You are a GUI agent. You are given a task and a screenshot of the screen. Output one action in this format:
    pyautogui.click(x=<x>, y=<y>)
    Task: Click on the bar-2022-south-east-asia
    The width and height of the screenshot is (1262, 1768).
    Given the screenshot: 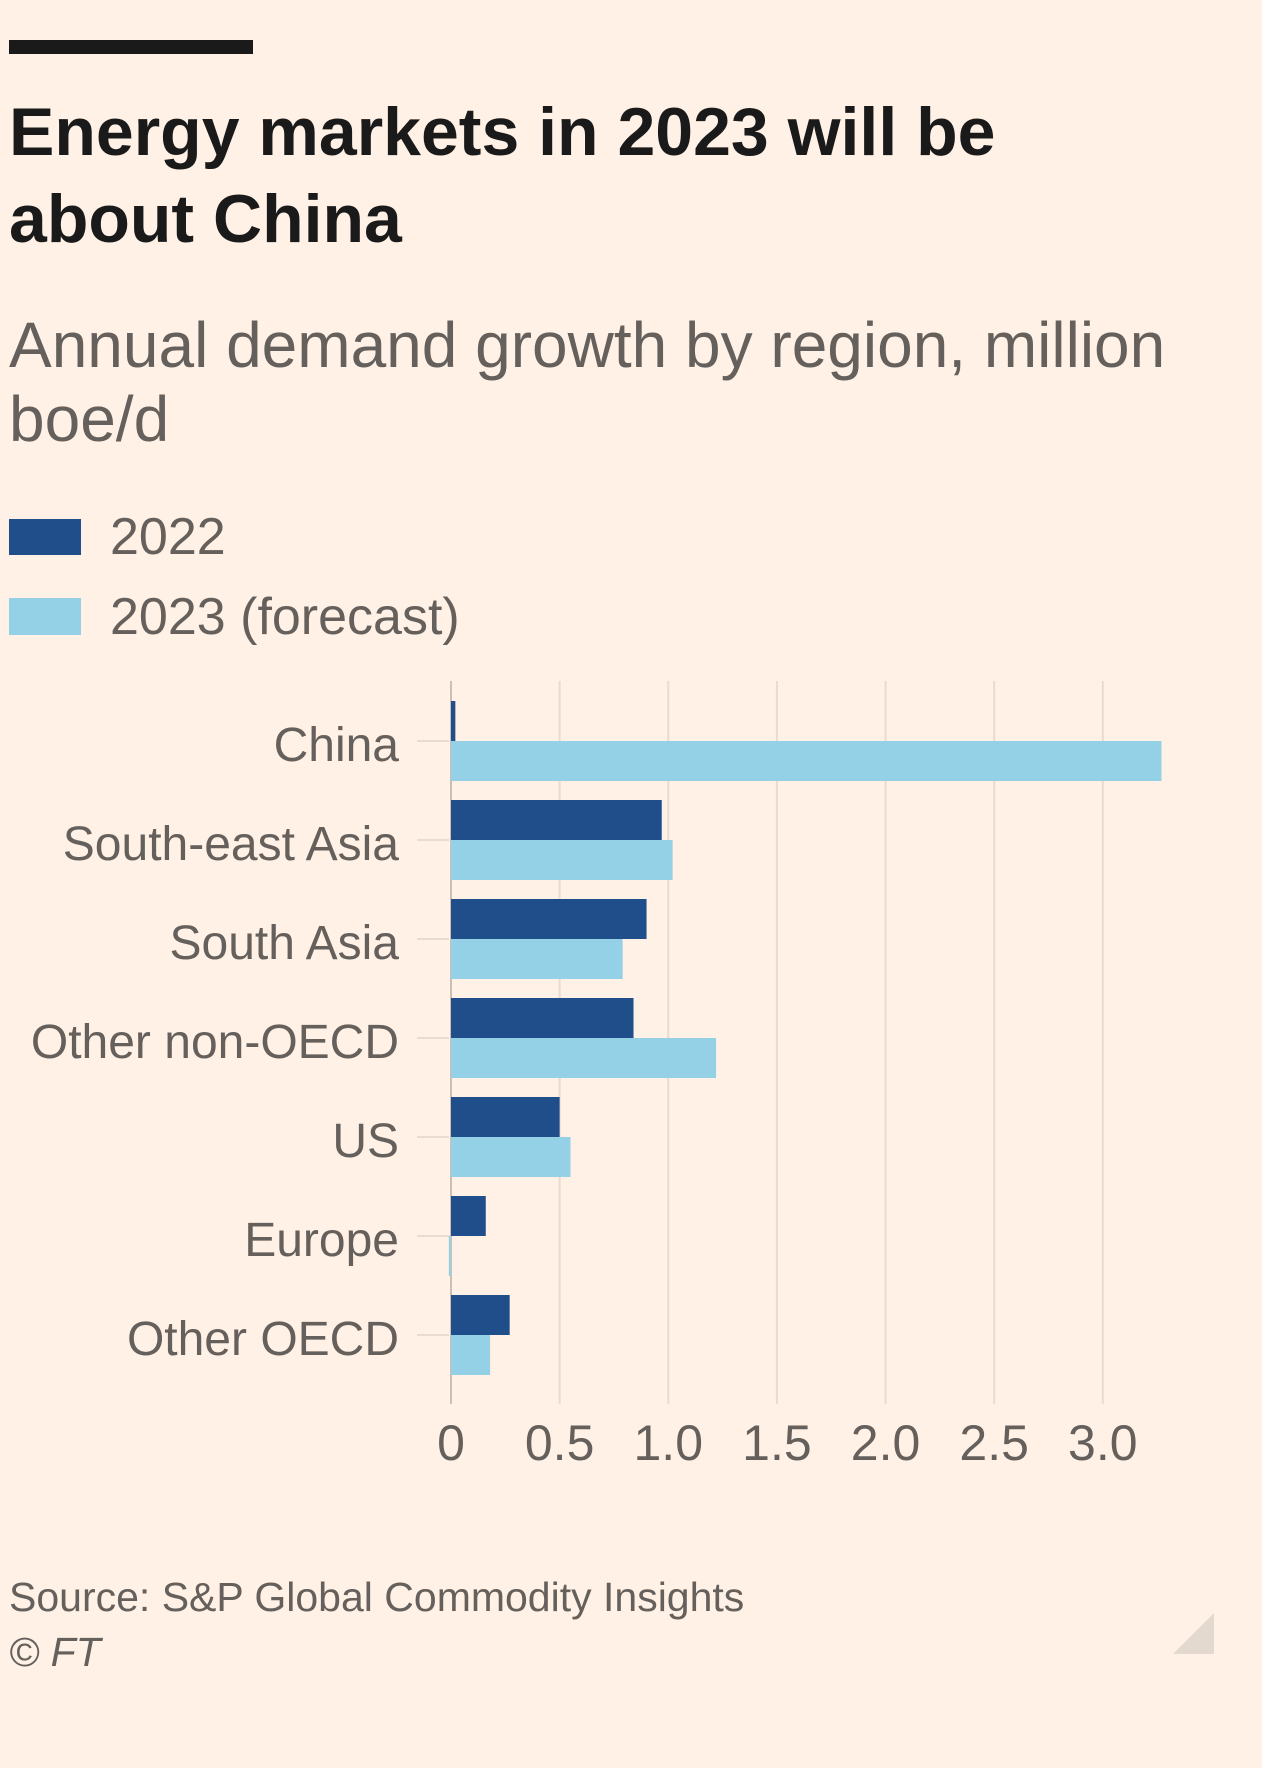 What is the action you would take?
    pyautogui.click(x=556, y=820)
    